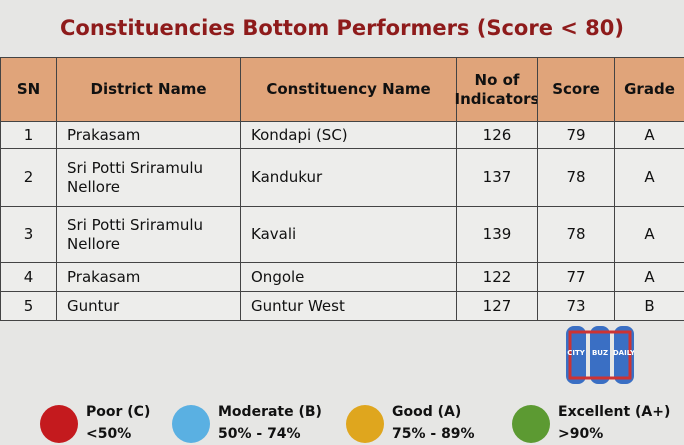  Describe the element at coordinates (28, 135) in the screenshot. I see `table-cell: 1` at that location.